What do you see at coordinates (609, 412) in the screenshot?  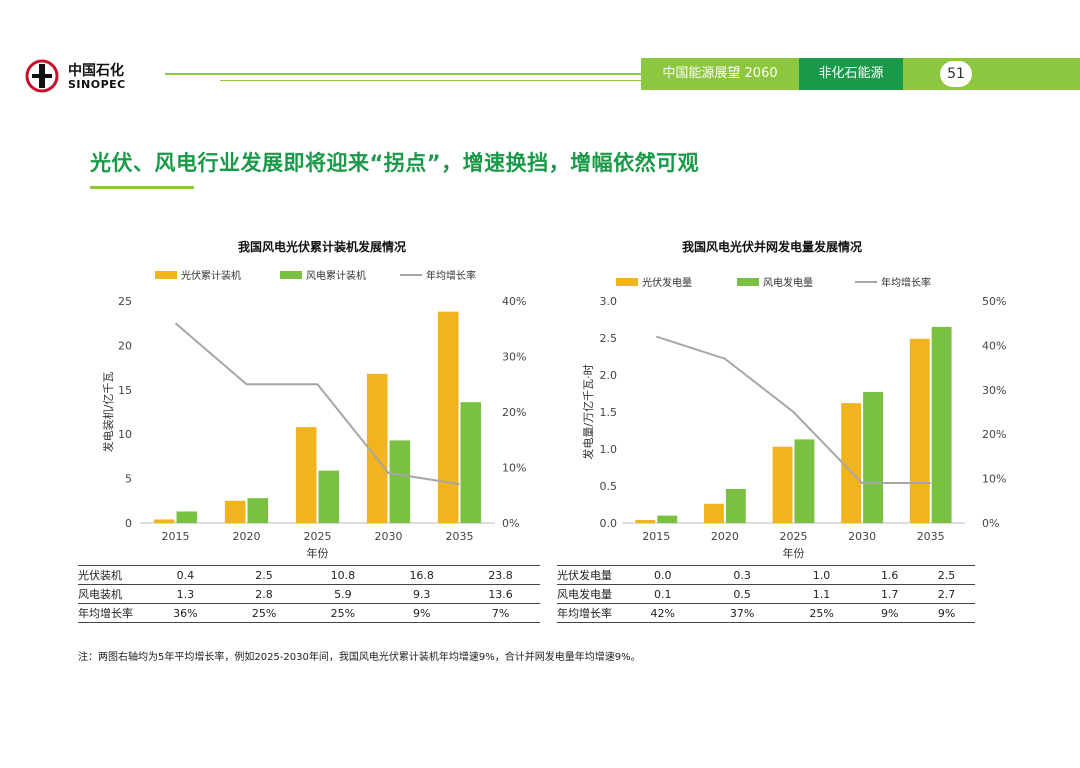 I see `chart1-y-tick: 1.5` at bounding box center [609, 412].